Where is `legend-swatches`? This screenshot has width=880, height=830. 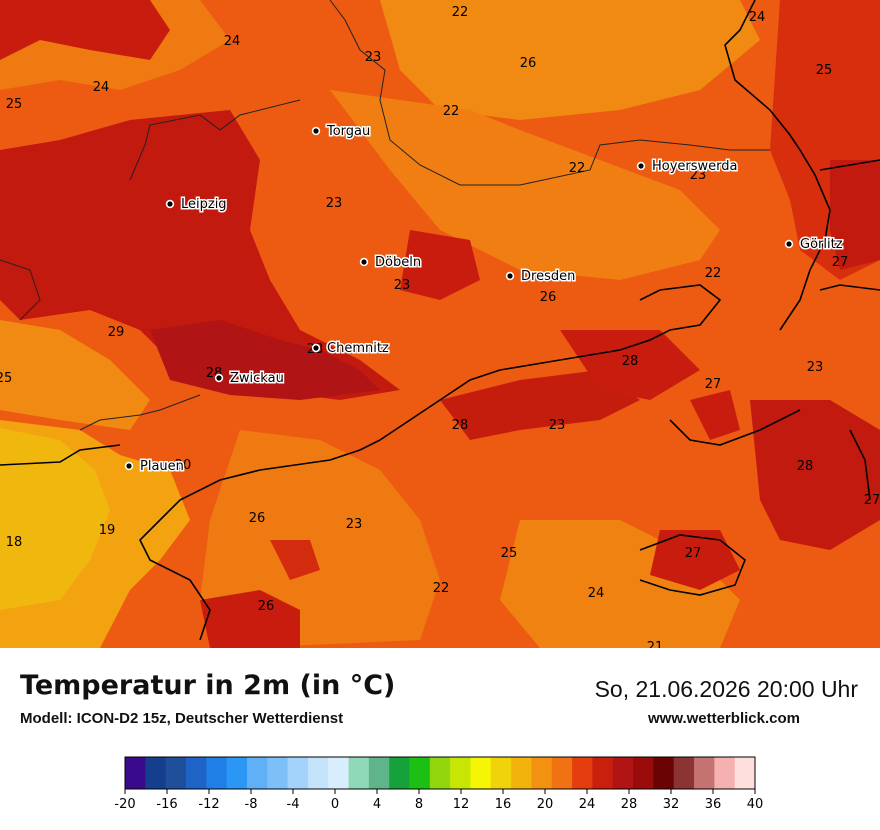
legend-swatches is located at coordinates (440, 773).